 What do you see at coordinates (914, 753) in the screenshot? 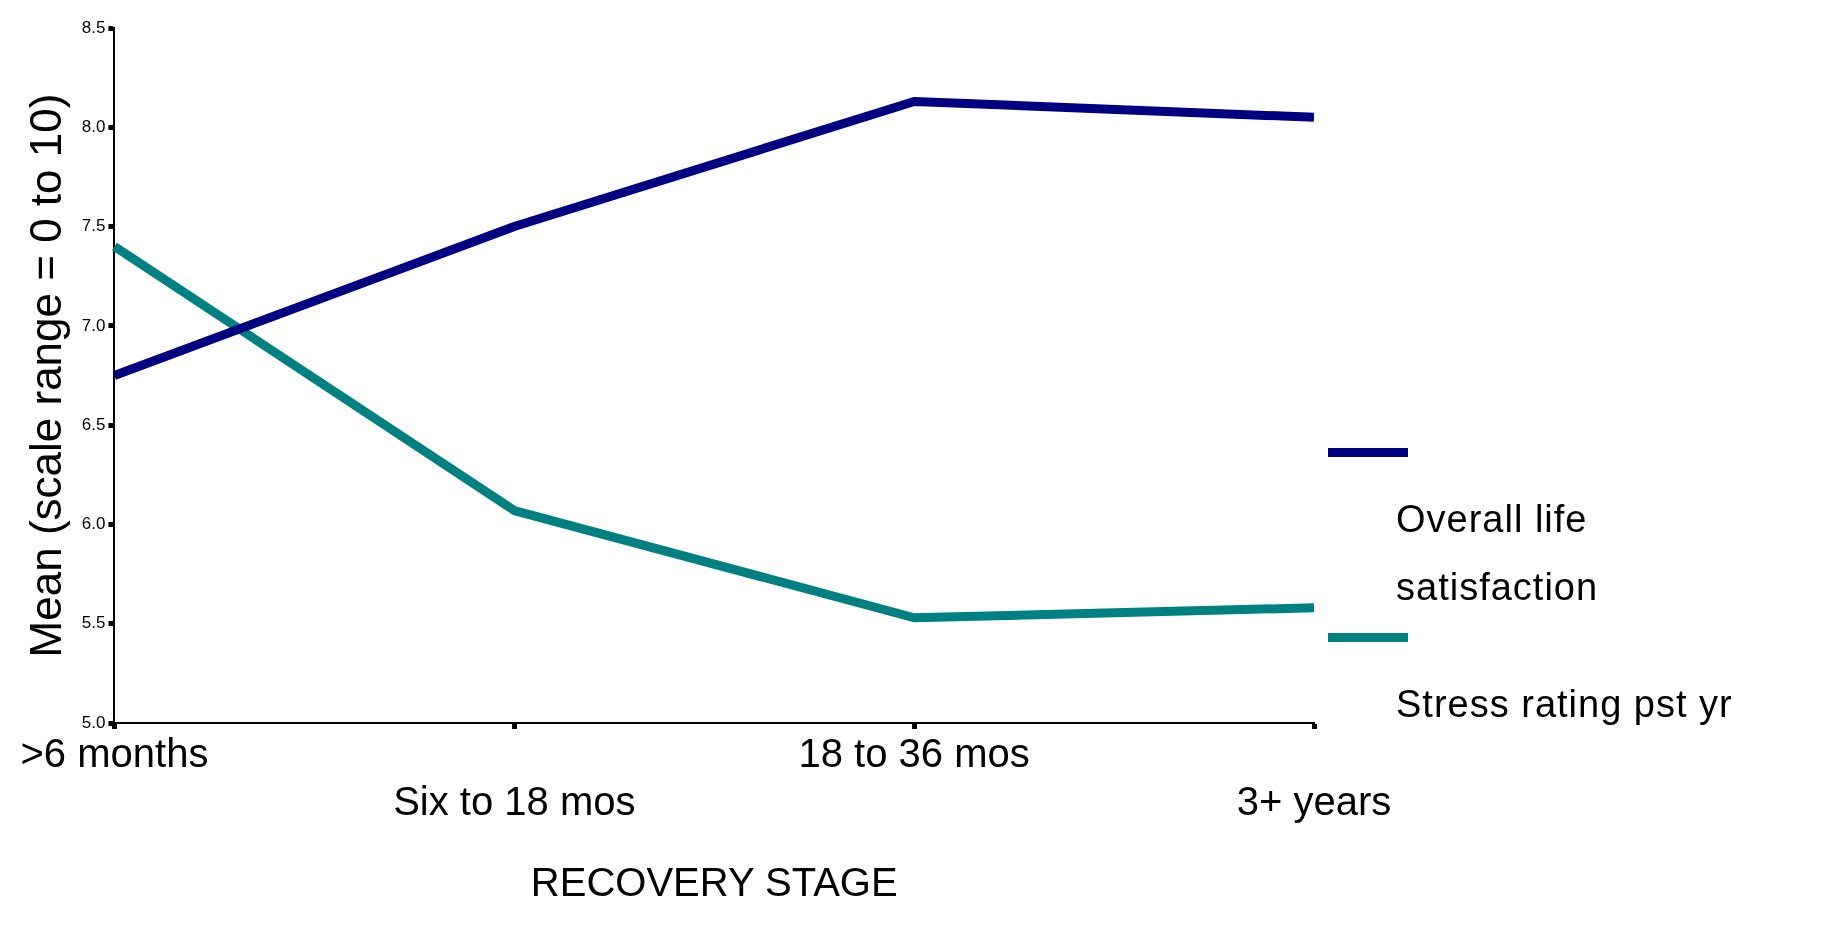
I see `x-tick-label: 18 to 36 mos` at bounding box center [914, 753].